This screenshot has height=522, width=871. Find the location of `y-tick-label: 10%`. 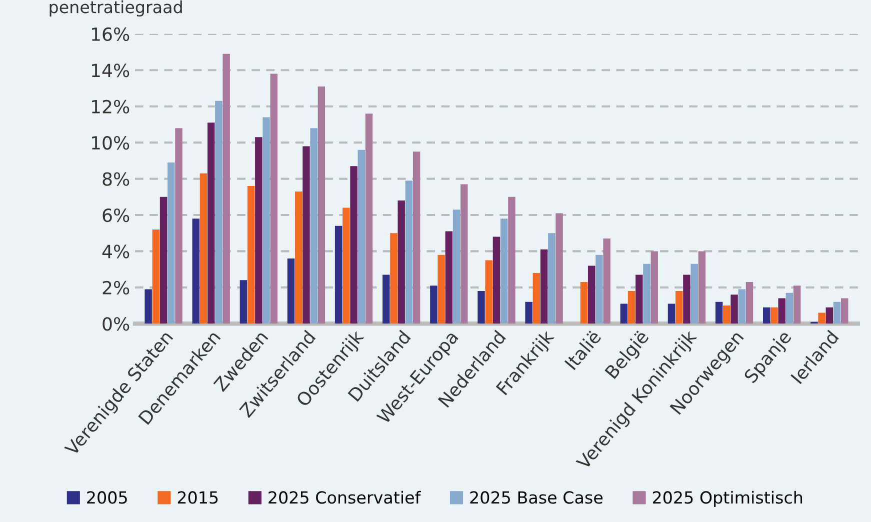

y-tick-label: 10% is located at coordinates (111, 143).